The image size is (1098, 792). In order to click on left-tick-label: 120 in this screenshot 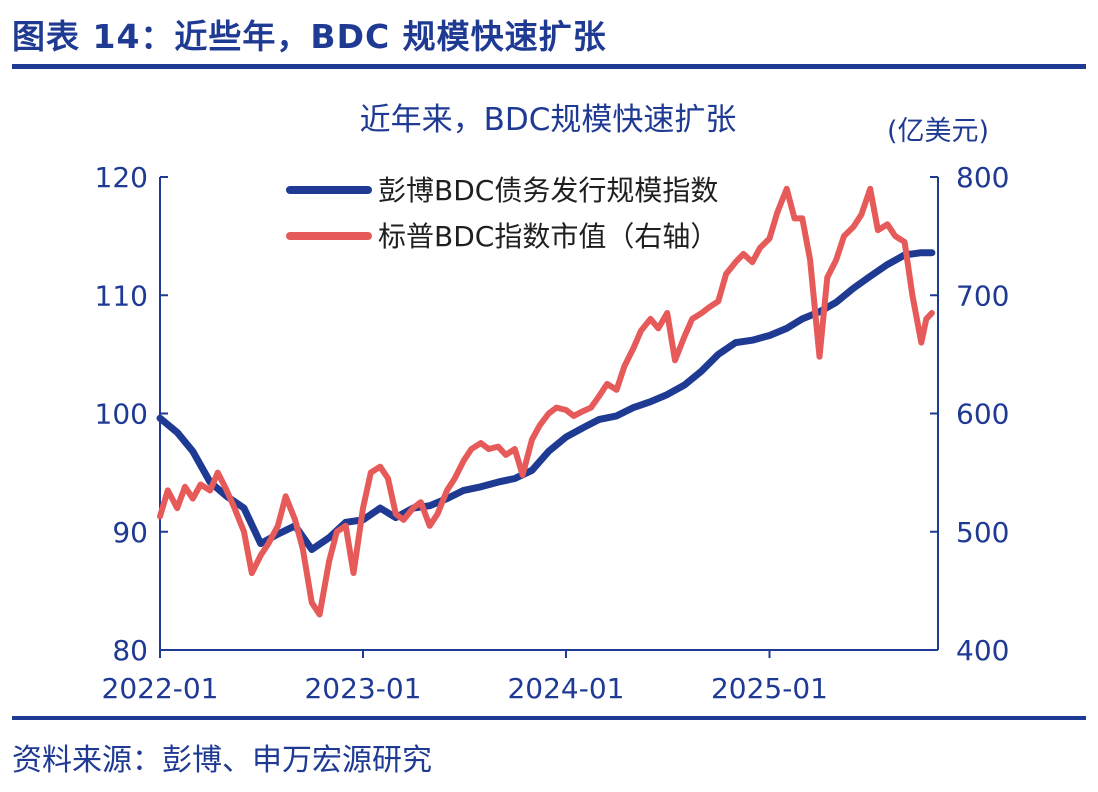, I will do `click(121, 177)`.